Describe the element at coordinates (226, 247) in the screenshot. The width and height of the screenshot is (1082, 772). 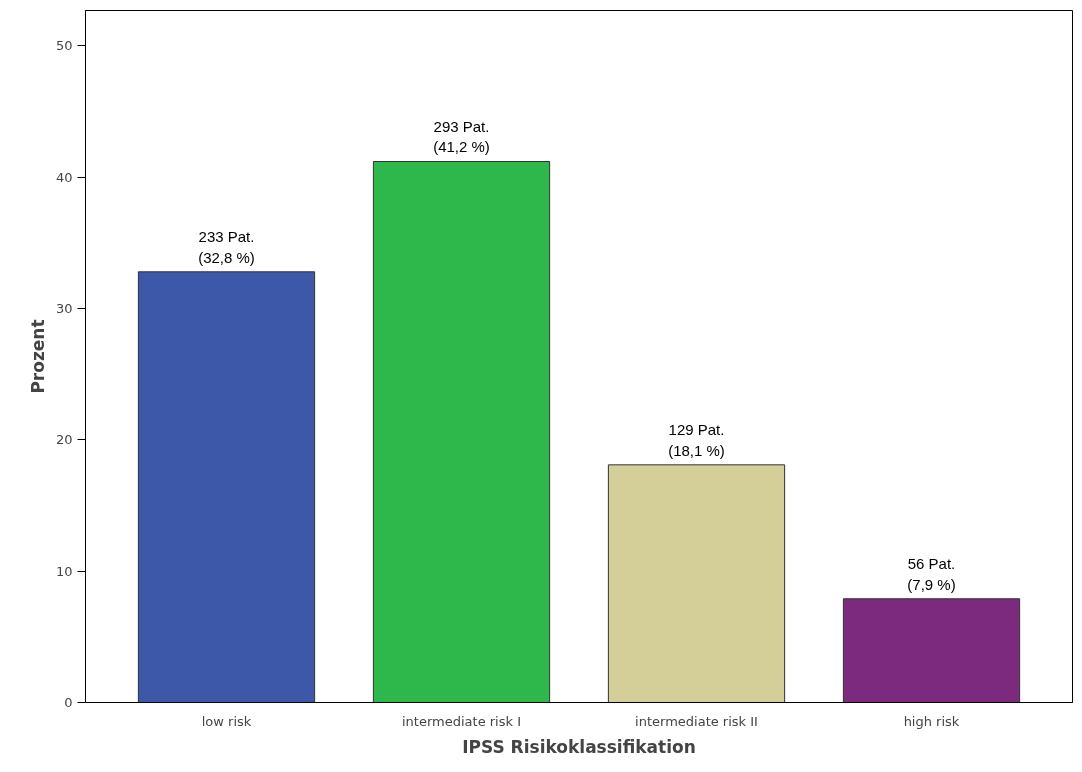
I see `data-label: 233 Pat. (32,8 %)` at that location.